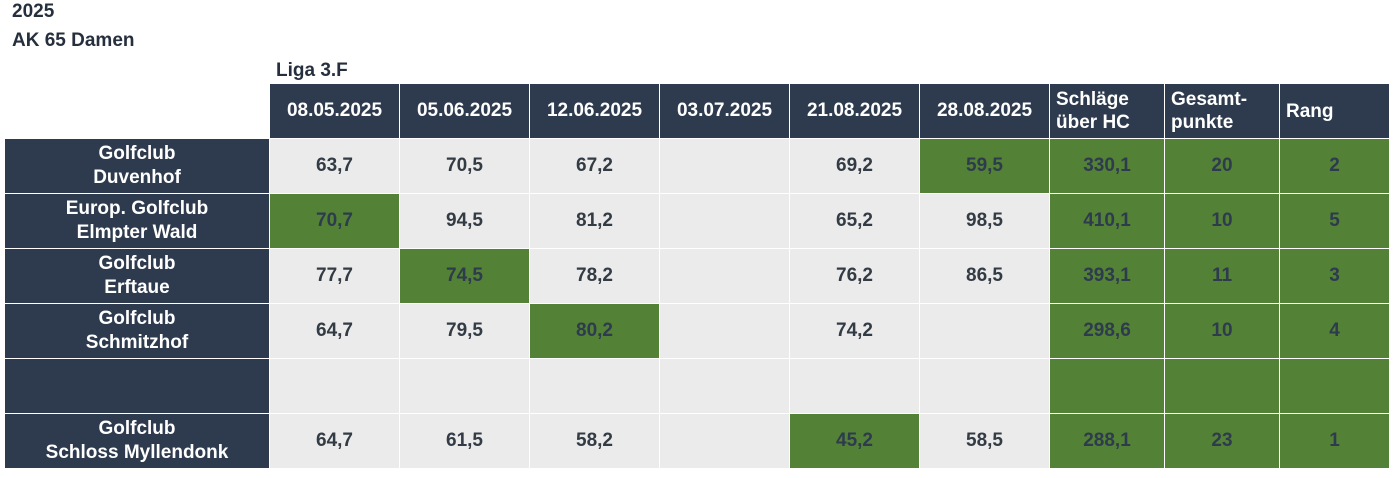 The width and height of the screenshot is (1397, 478). I want to click on table-row, so click(697, 386).